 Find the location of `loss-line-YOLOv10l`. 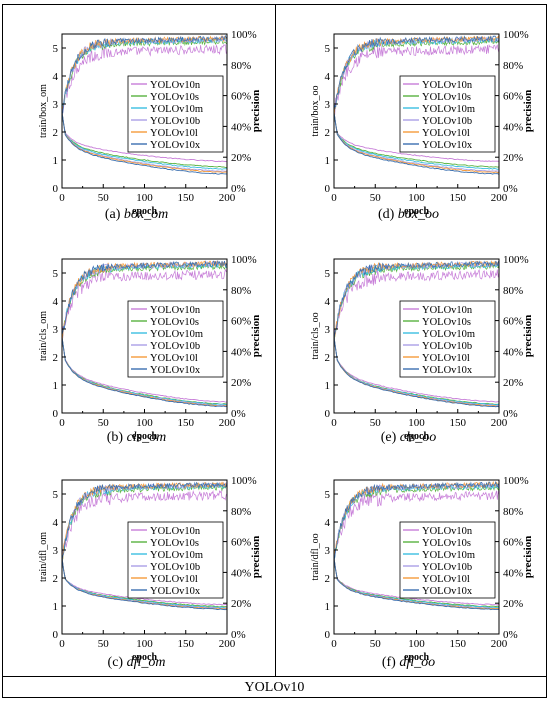

loss-line-YOLOv10l is located at coordinates (416, 142).